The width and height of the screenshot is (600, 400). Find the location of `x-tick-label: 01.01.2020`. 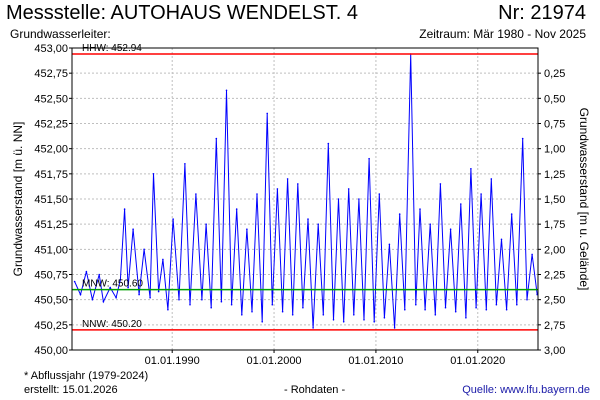

x-tick-label: 01.01.2020 is located at coordinates (477, 361).